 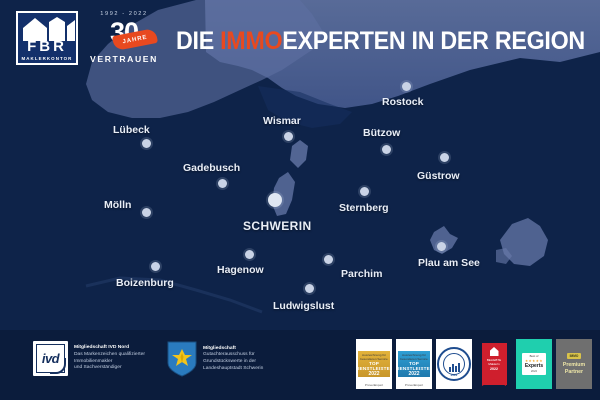 What do you see at coordinates (574, 356) in the screenshot?
I see `badge-caption: IMMO` at bounding box center [574, 356].